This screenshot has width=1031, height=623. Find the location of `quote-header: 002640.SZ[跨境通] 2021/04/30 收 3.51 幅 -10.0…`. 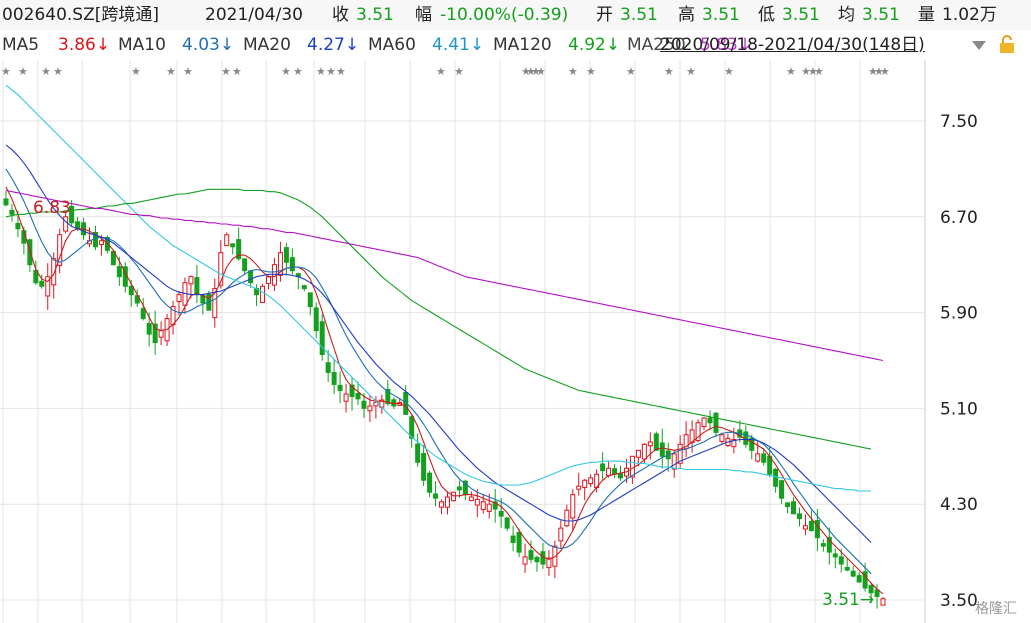

quote-header: 002640.SZ[跨境通] 2021/04/30 收 3.51 幅 -10.0… is located at coordinates (515, 15).